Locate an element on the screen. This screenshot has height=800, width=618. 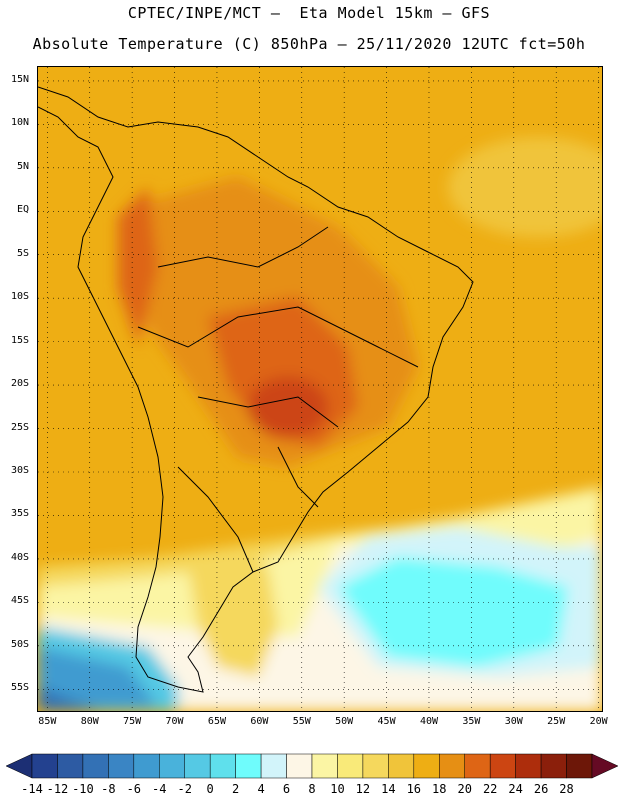
latitude-label: 20S is located at coordinates (19, 384).